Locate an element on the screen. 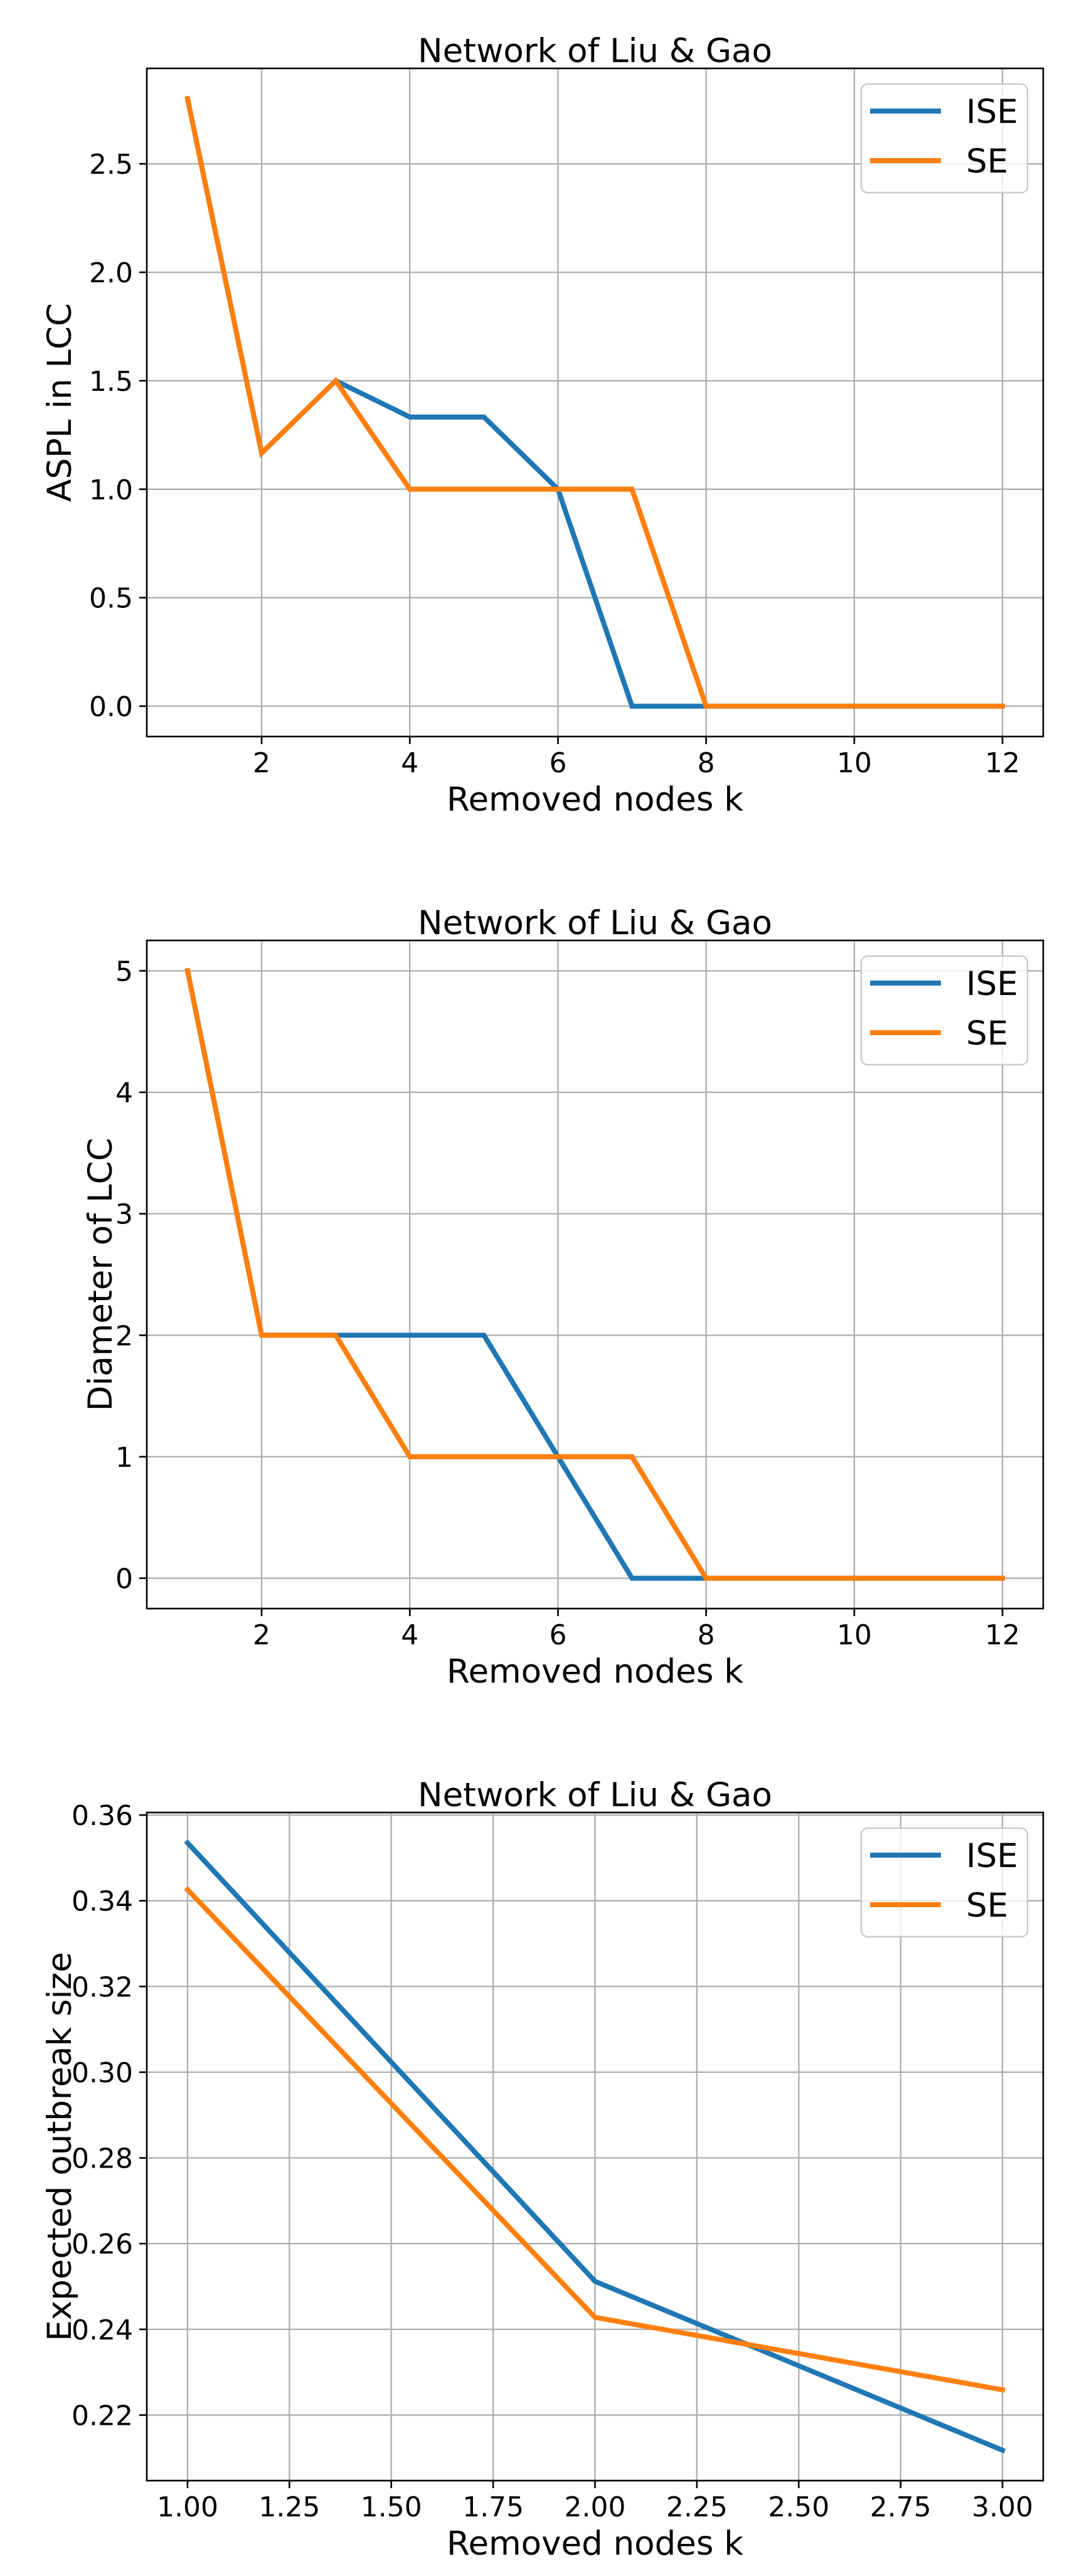  y-tick-label: 2.0 is located at coordinates (111, 273).